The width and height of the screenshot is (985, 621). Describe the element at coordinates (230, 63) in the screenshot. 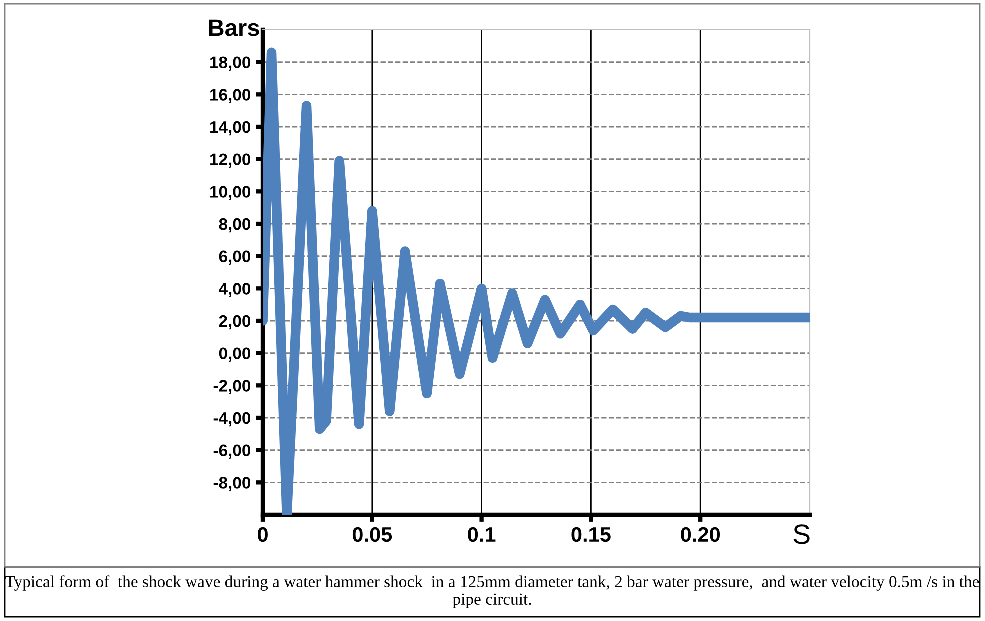

I see `y-tick-label: 18,00` at that location.